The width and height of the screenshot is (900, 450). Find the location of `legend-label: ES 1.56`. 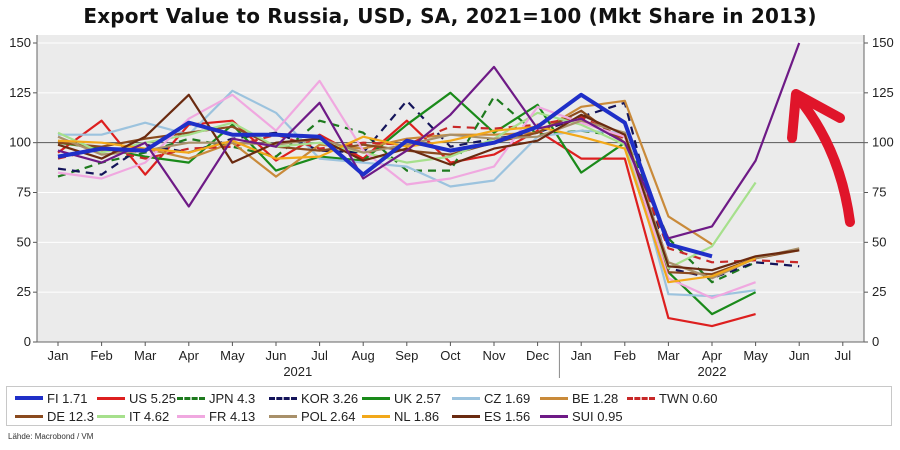

legend-label: ES 1.56 is located at coordinates (507, 416).